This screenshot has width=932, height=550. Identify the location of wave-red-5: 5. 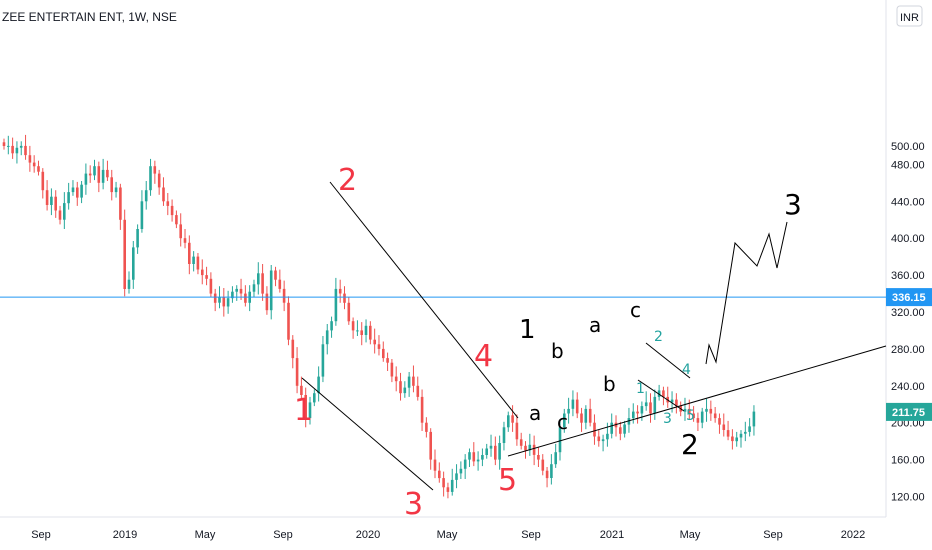
(507, 480).